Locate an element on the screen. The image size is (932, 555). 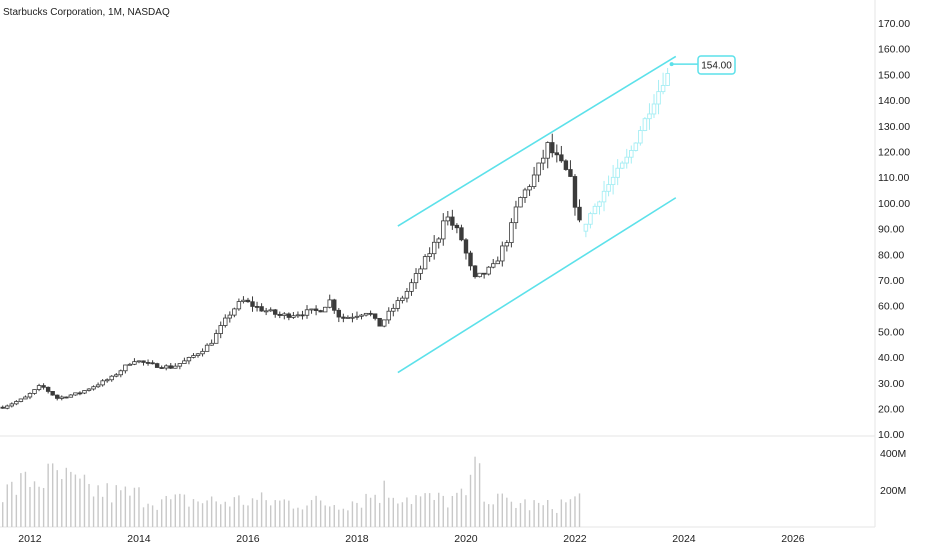
time-axis: 2012 2014 2016 2018 2020 2022 2024 2026 is located at coordinates (411, 539).